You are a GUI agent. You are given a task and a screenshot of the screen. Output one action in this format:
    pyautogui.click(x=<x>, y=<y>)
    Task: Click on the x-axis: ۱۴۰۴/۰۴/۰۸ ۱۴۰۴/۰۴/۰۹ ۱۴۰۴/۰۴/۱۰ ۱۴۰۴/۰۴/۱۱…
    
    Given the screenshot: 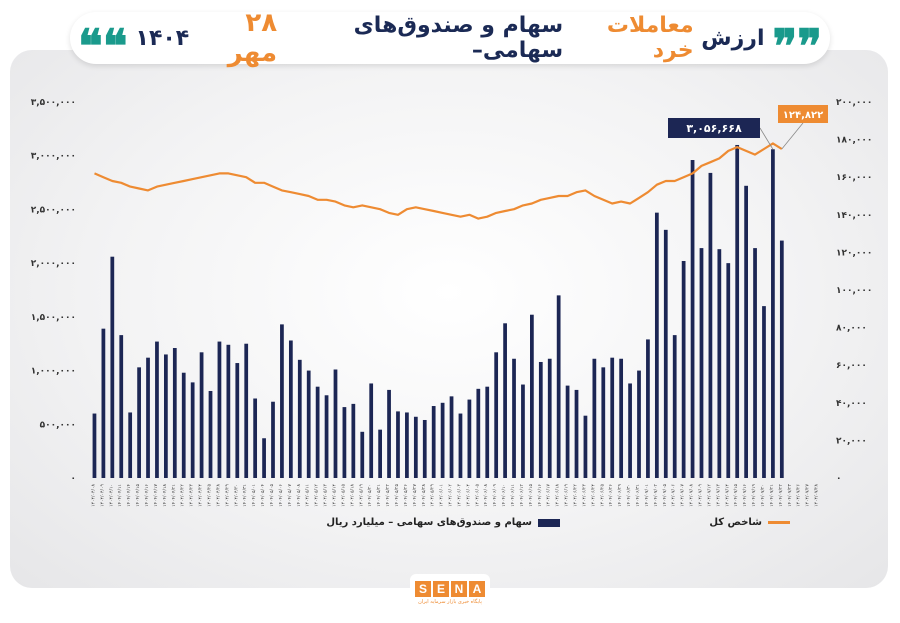 What is the action you would take?
    pyautogui.click(x=454, y=494)
    